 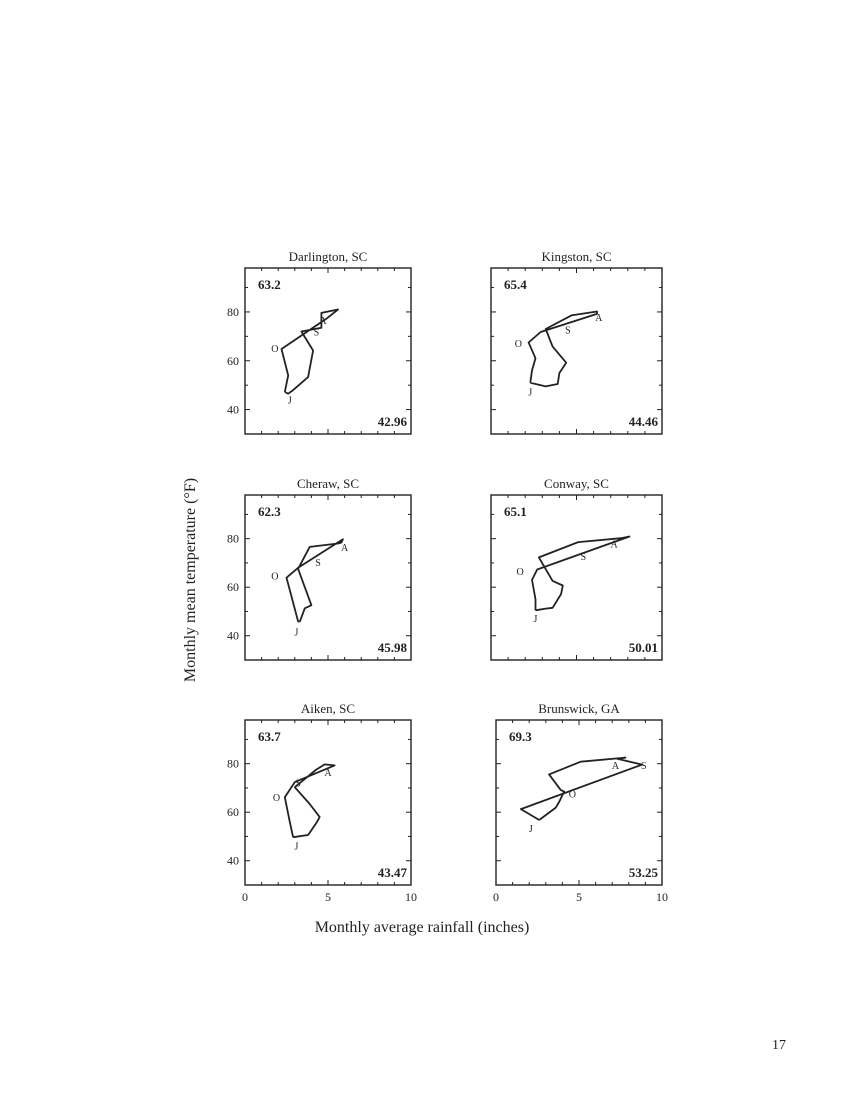 I want to click on mean-temperature-label: 63.2, so click(x=269, y=284).